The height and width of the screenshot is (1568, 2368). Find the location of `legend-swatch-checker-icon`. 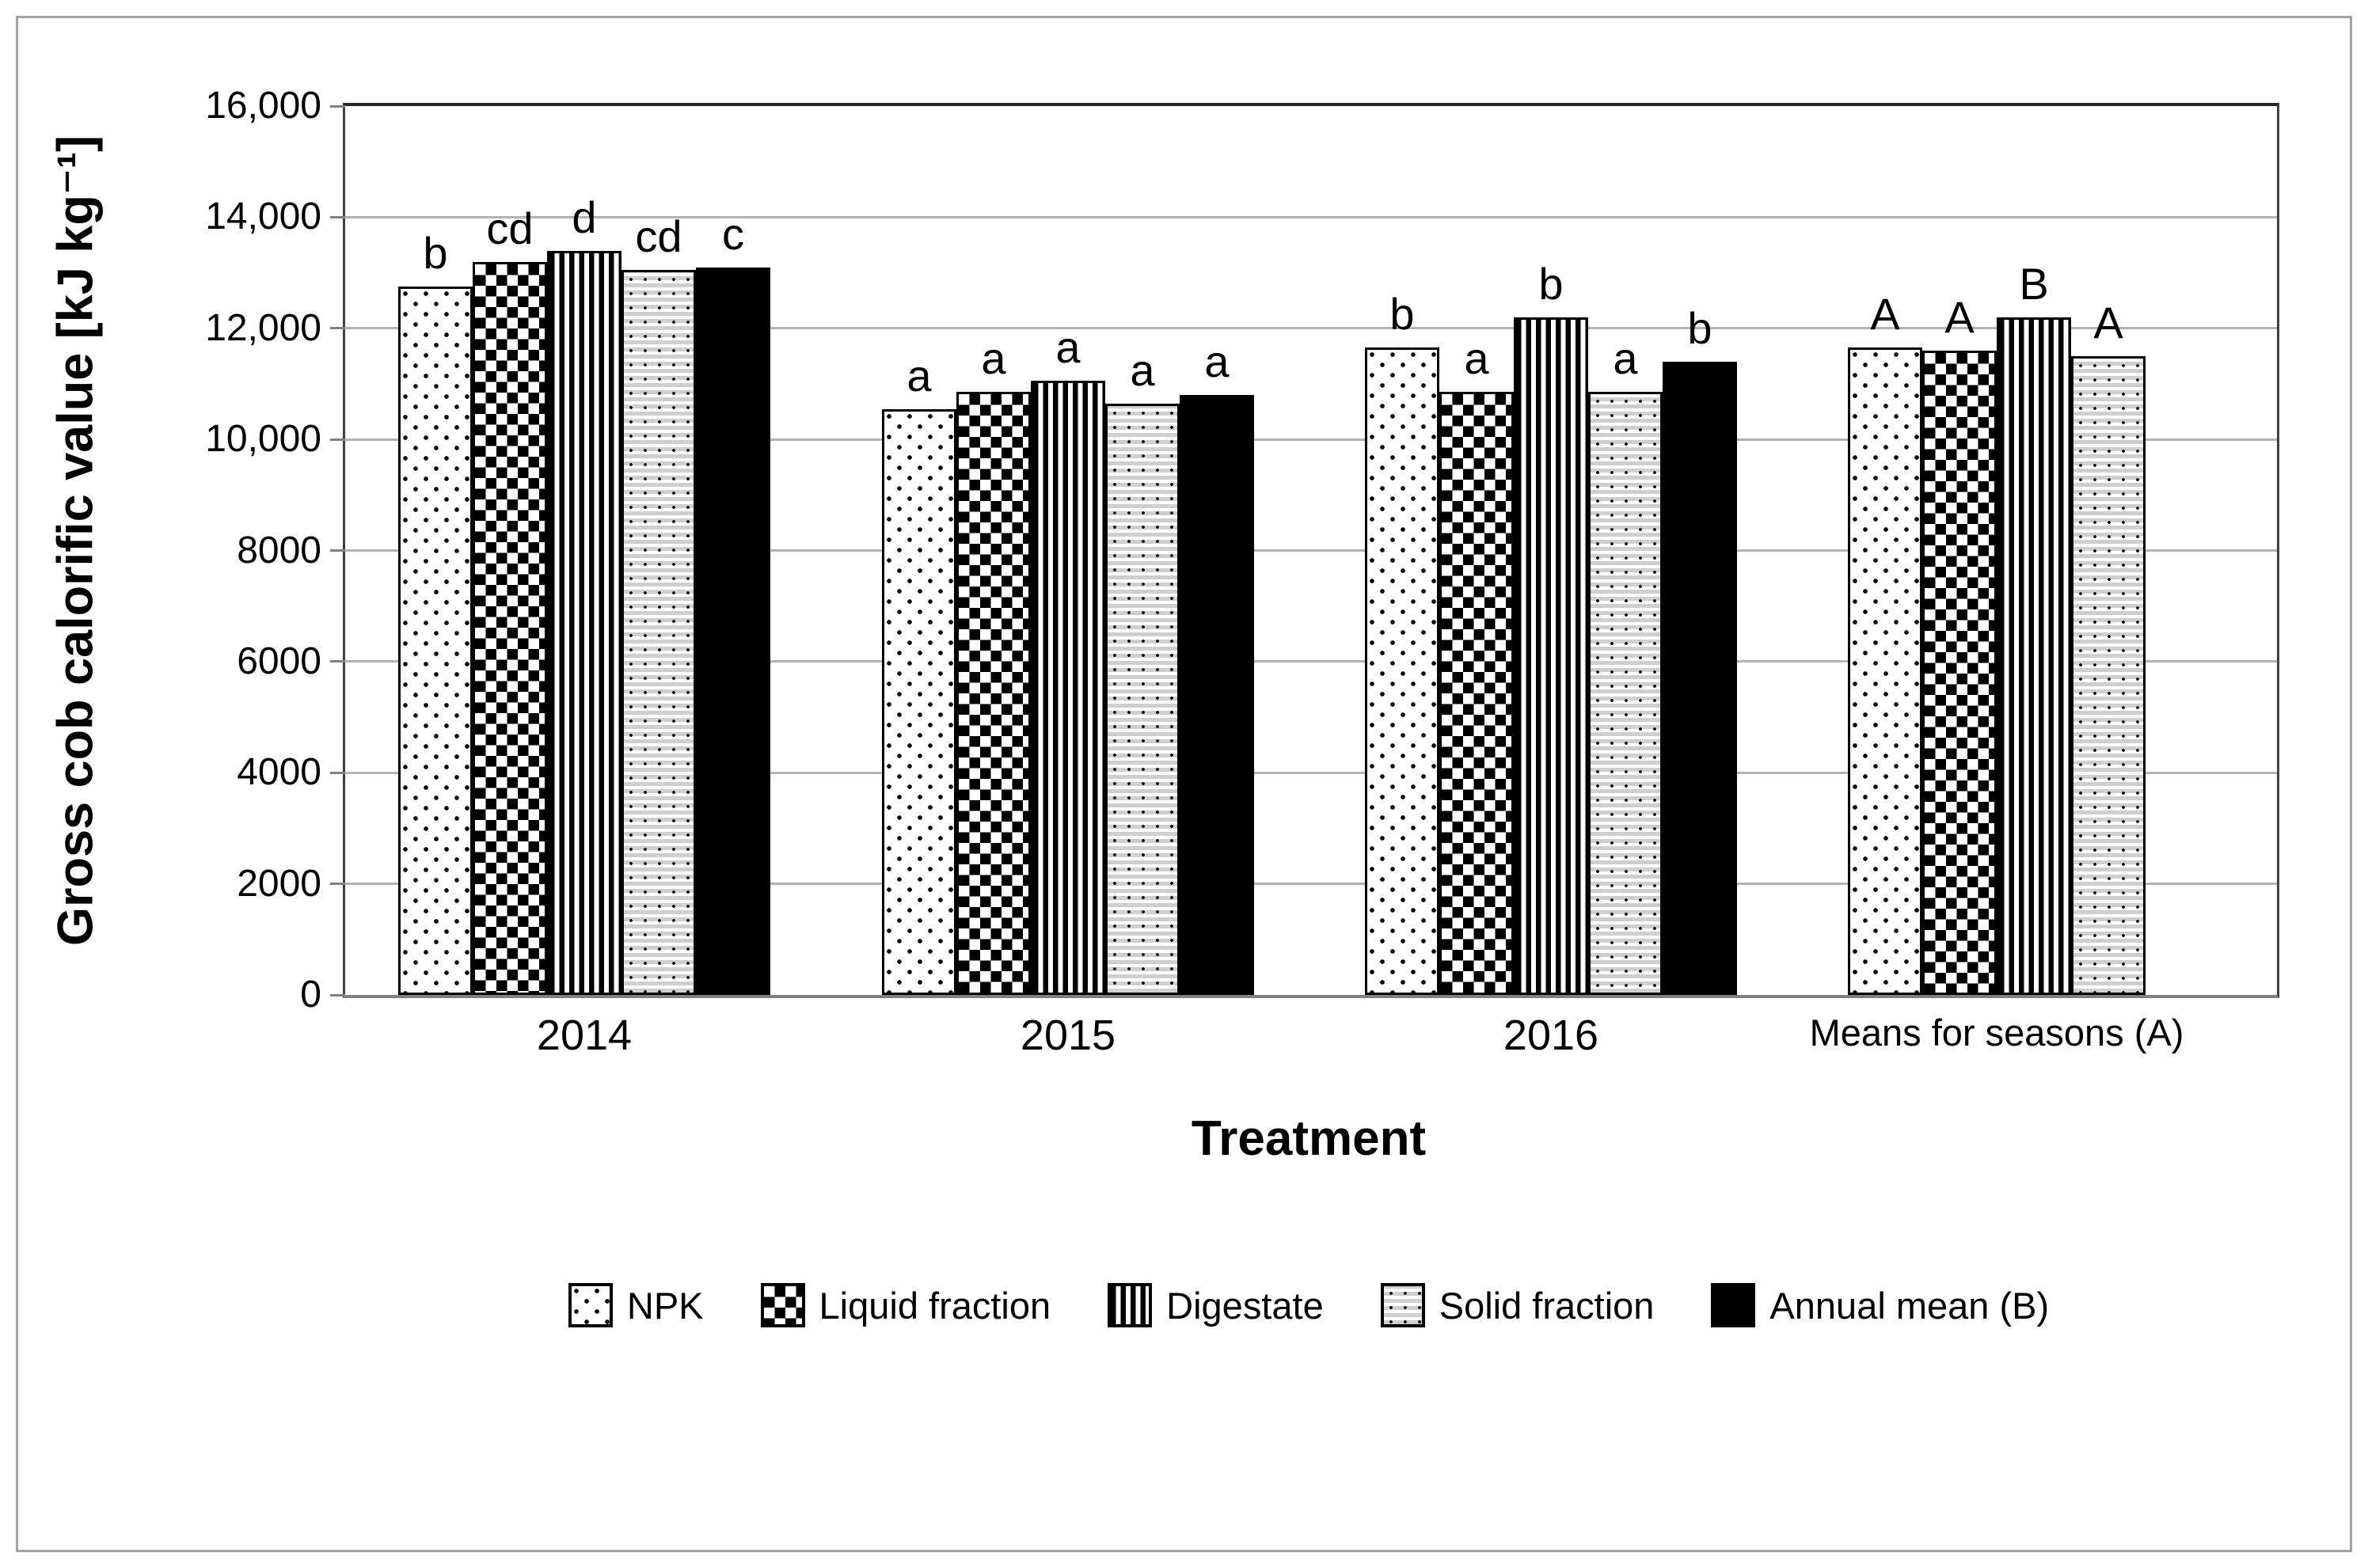

legend-swatch-checker-icon is located at coordinates (782, 1305).